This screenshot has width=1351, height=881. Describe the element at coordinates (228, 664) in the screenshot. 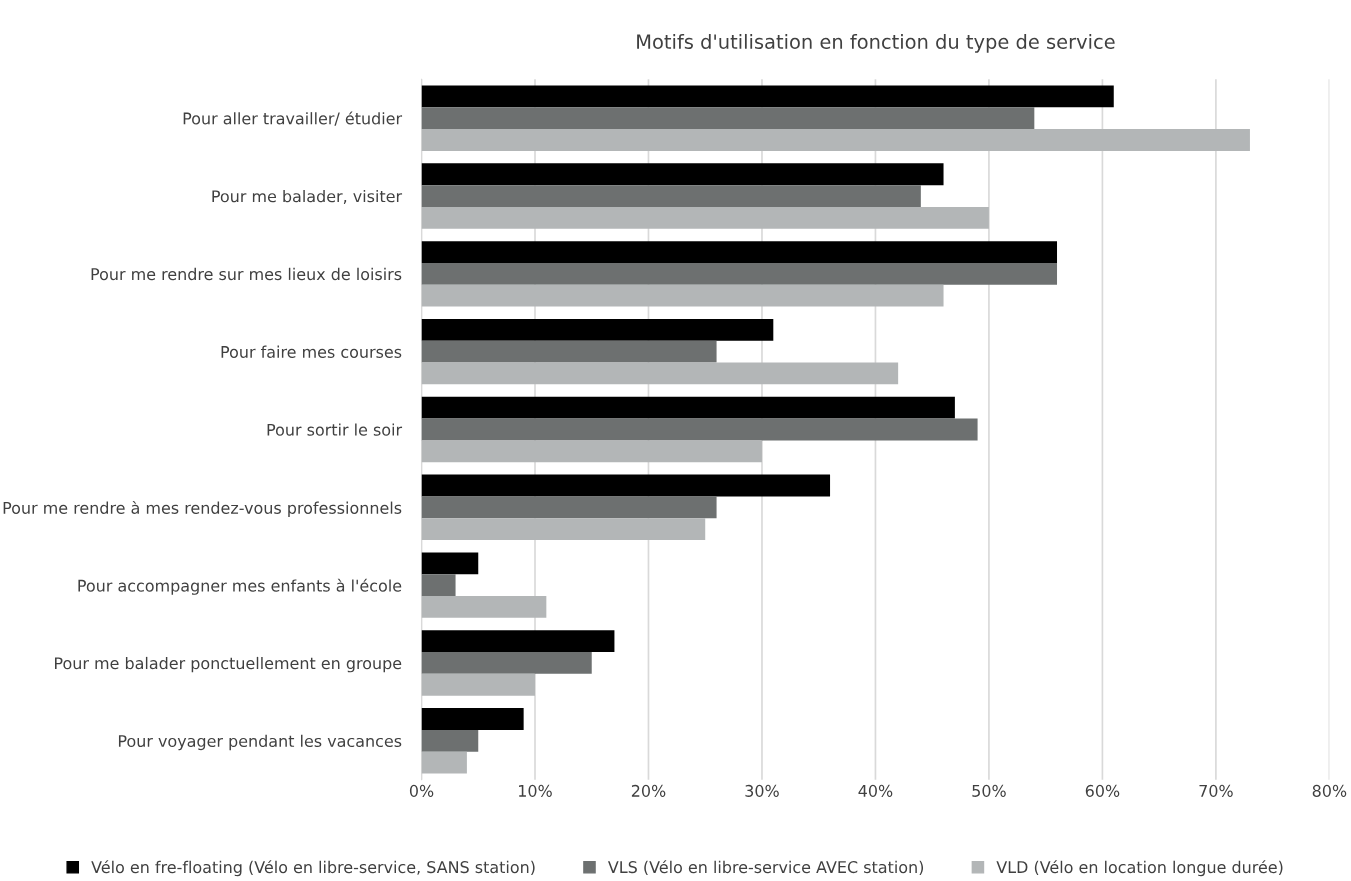

I see `y-tick-label: Pour me balader ponctuellement en groupe` at that location.